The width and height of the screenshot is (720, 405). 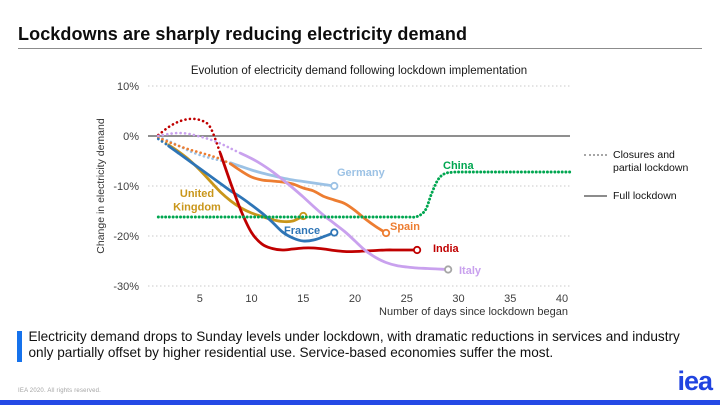 What do you see at coordinates (651, 161) in the screenshot?
I see `legend-label: Closures and partial lockdown` at bounding box center [651, 161].